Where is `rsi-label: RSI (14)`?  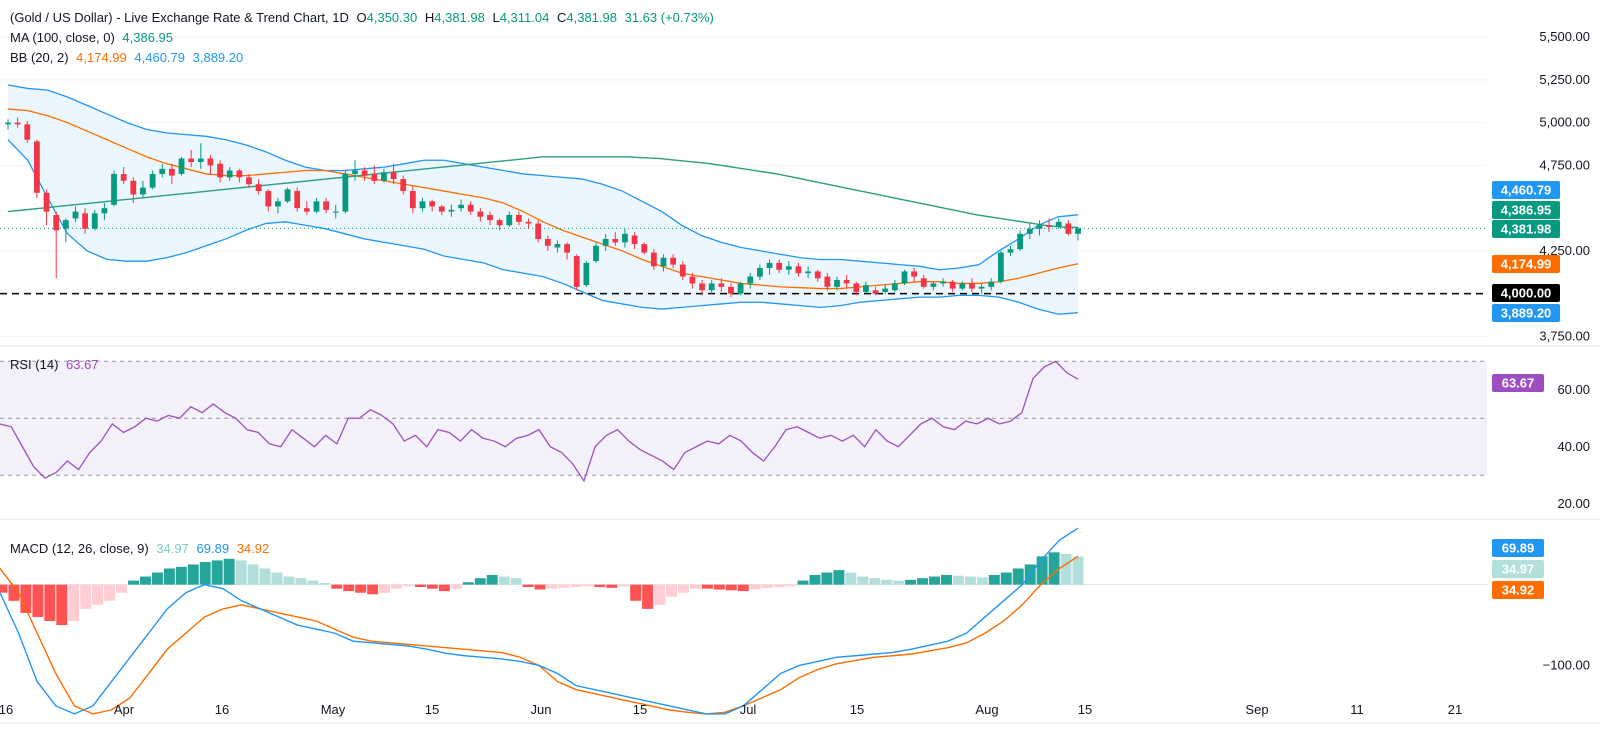
rsi-label: RSI (14) is located at coordinates (34, 364).